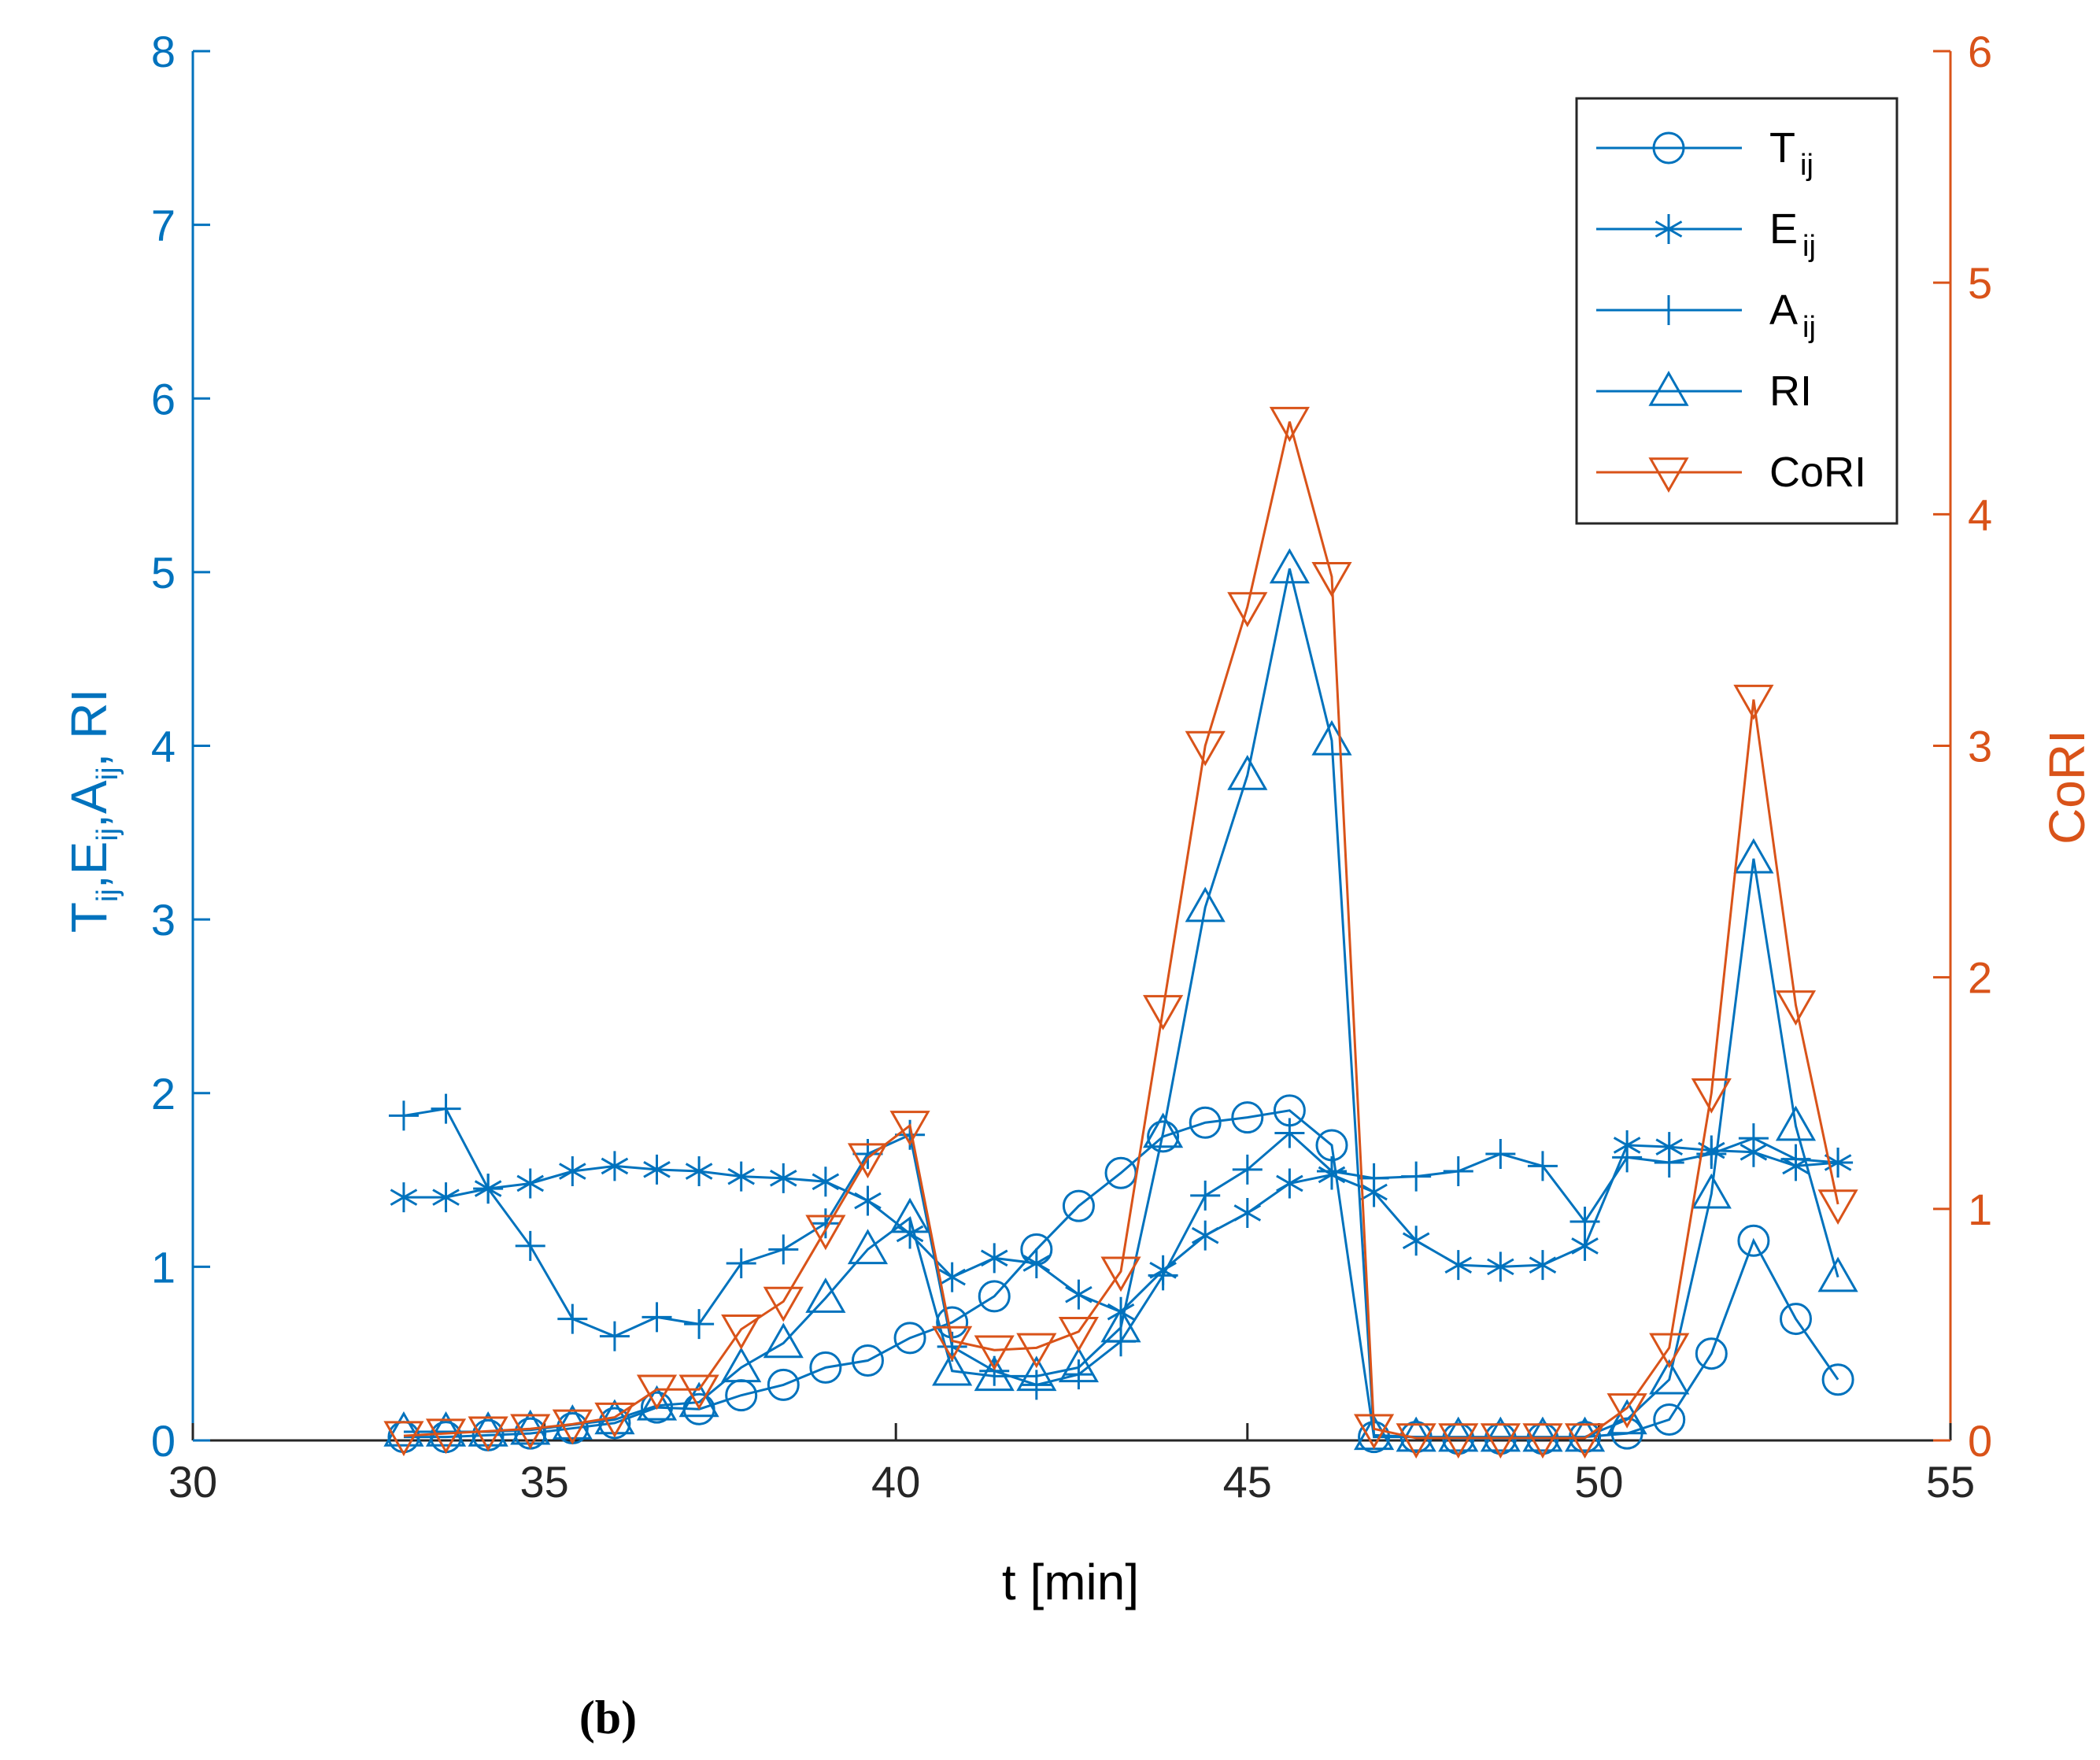 This screenshot has width=2100, height=1760. Describe the element at coordinates (1809, 327) in the screenshot. I see `legend-sub-a: ij` at that location.